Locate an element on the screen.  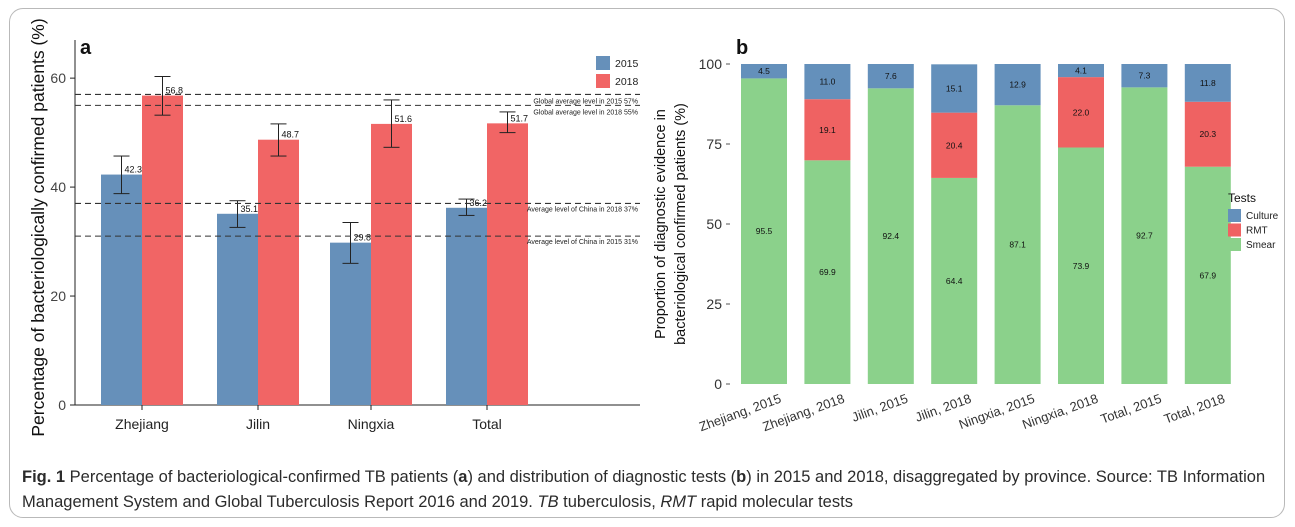
caption-panel-a-ref: a is located at coordinates (463, 477).